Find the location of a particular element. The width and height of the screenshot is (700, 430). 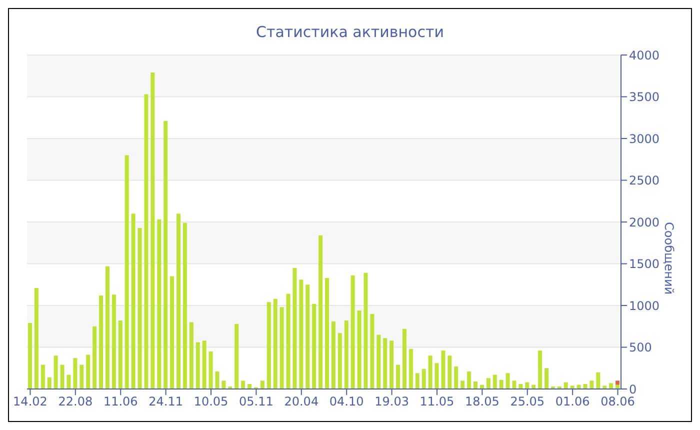

y-tick-label: 2000 is located at coordinates (644, 222).